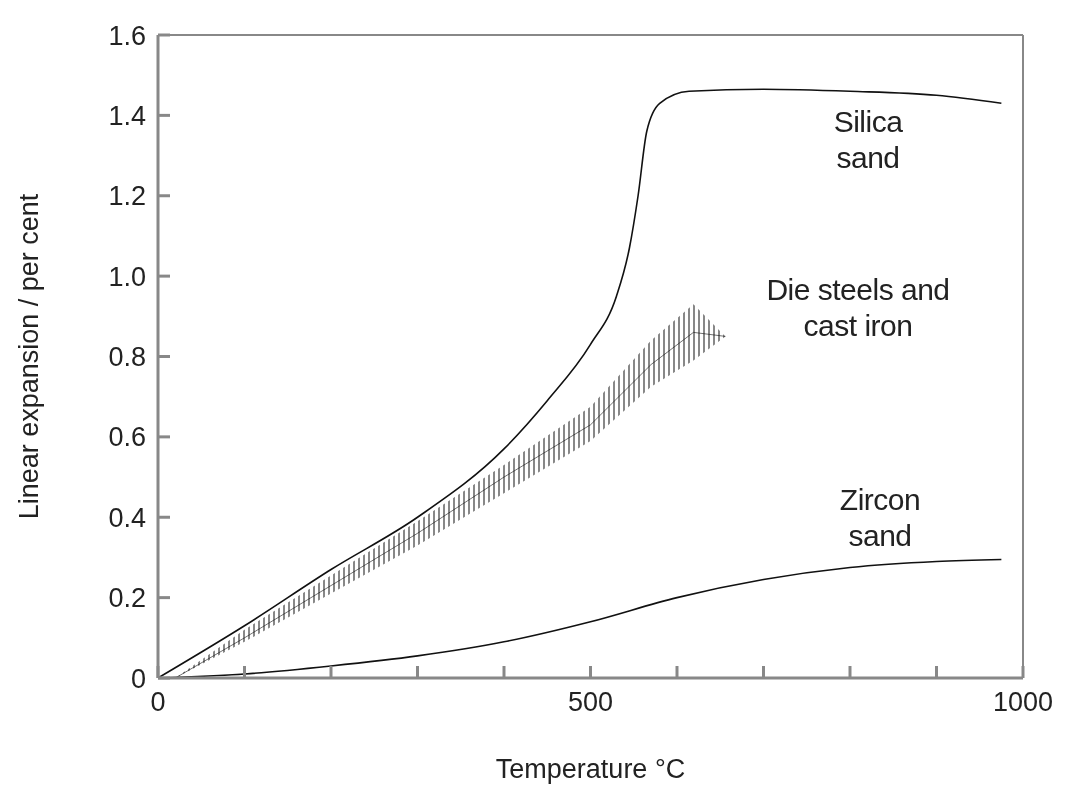 This screenshot has width=1072, height=793. What do you see at coordinates (127, 437) in the screenshot?
I see `y-tick-label: 0.6` at bounding box center [127, 437].